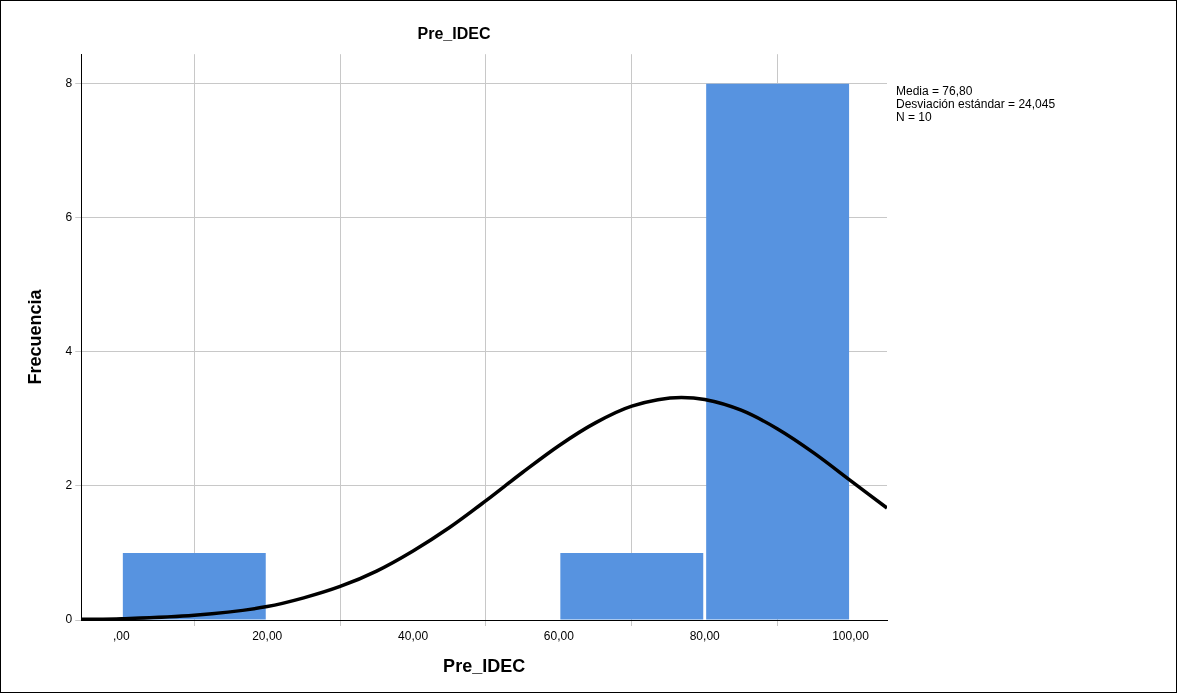 The height and width of the screenshot is (693, 1177). Describe the element at coordinates (69, 83) in the screenshot. I see `y-tick-label: 8` at that location.